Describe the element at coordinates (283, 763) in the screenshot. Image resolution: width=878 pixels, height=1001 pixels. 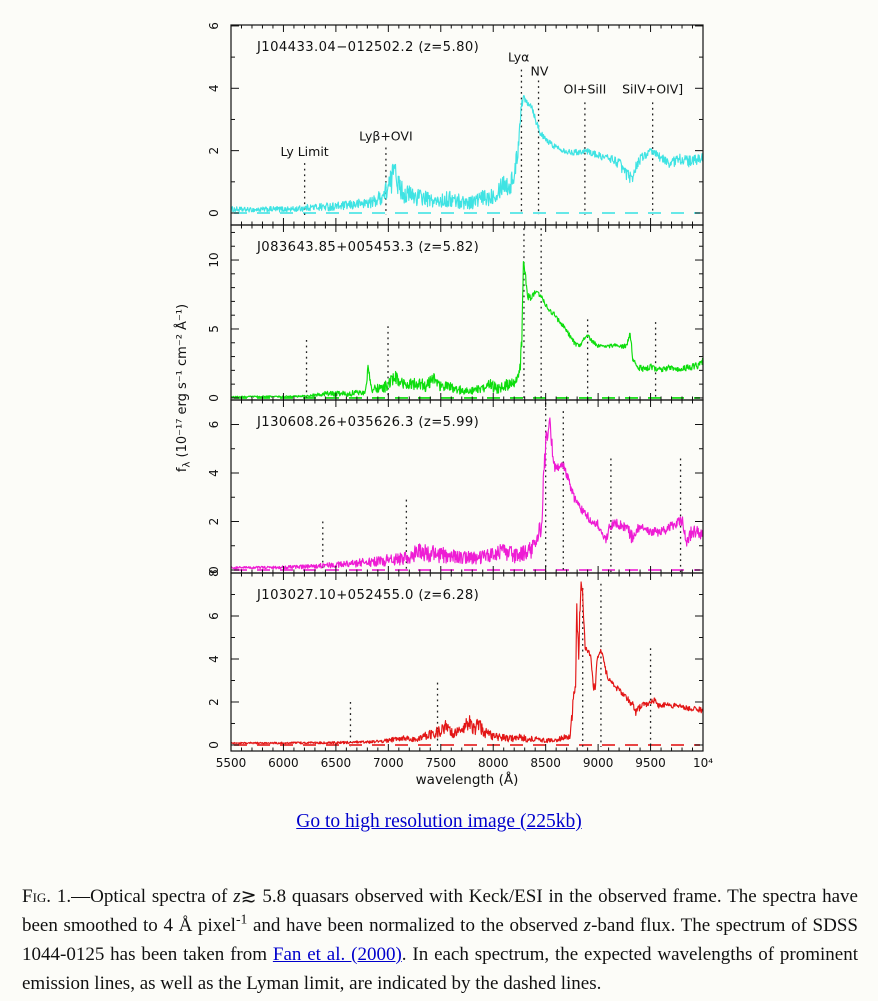
I see `x-tick-label: 6000` at that location.